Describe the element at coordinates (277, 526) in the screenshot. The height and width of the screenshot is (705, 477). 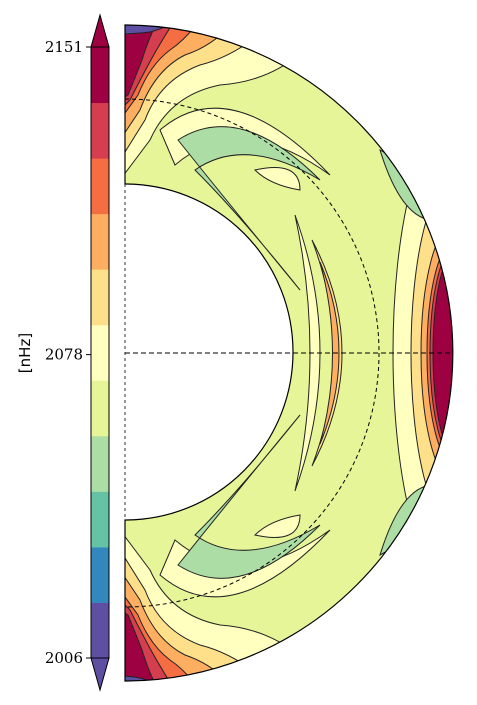
I see `level-south-ridge` at that location.